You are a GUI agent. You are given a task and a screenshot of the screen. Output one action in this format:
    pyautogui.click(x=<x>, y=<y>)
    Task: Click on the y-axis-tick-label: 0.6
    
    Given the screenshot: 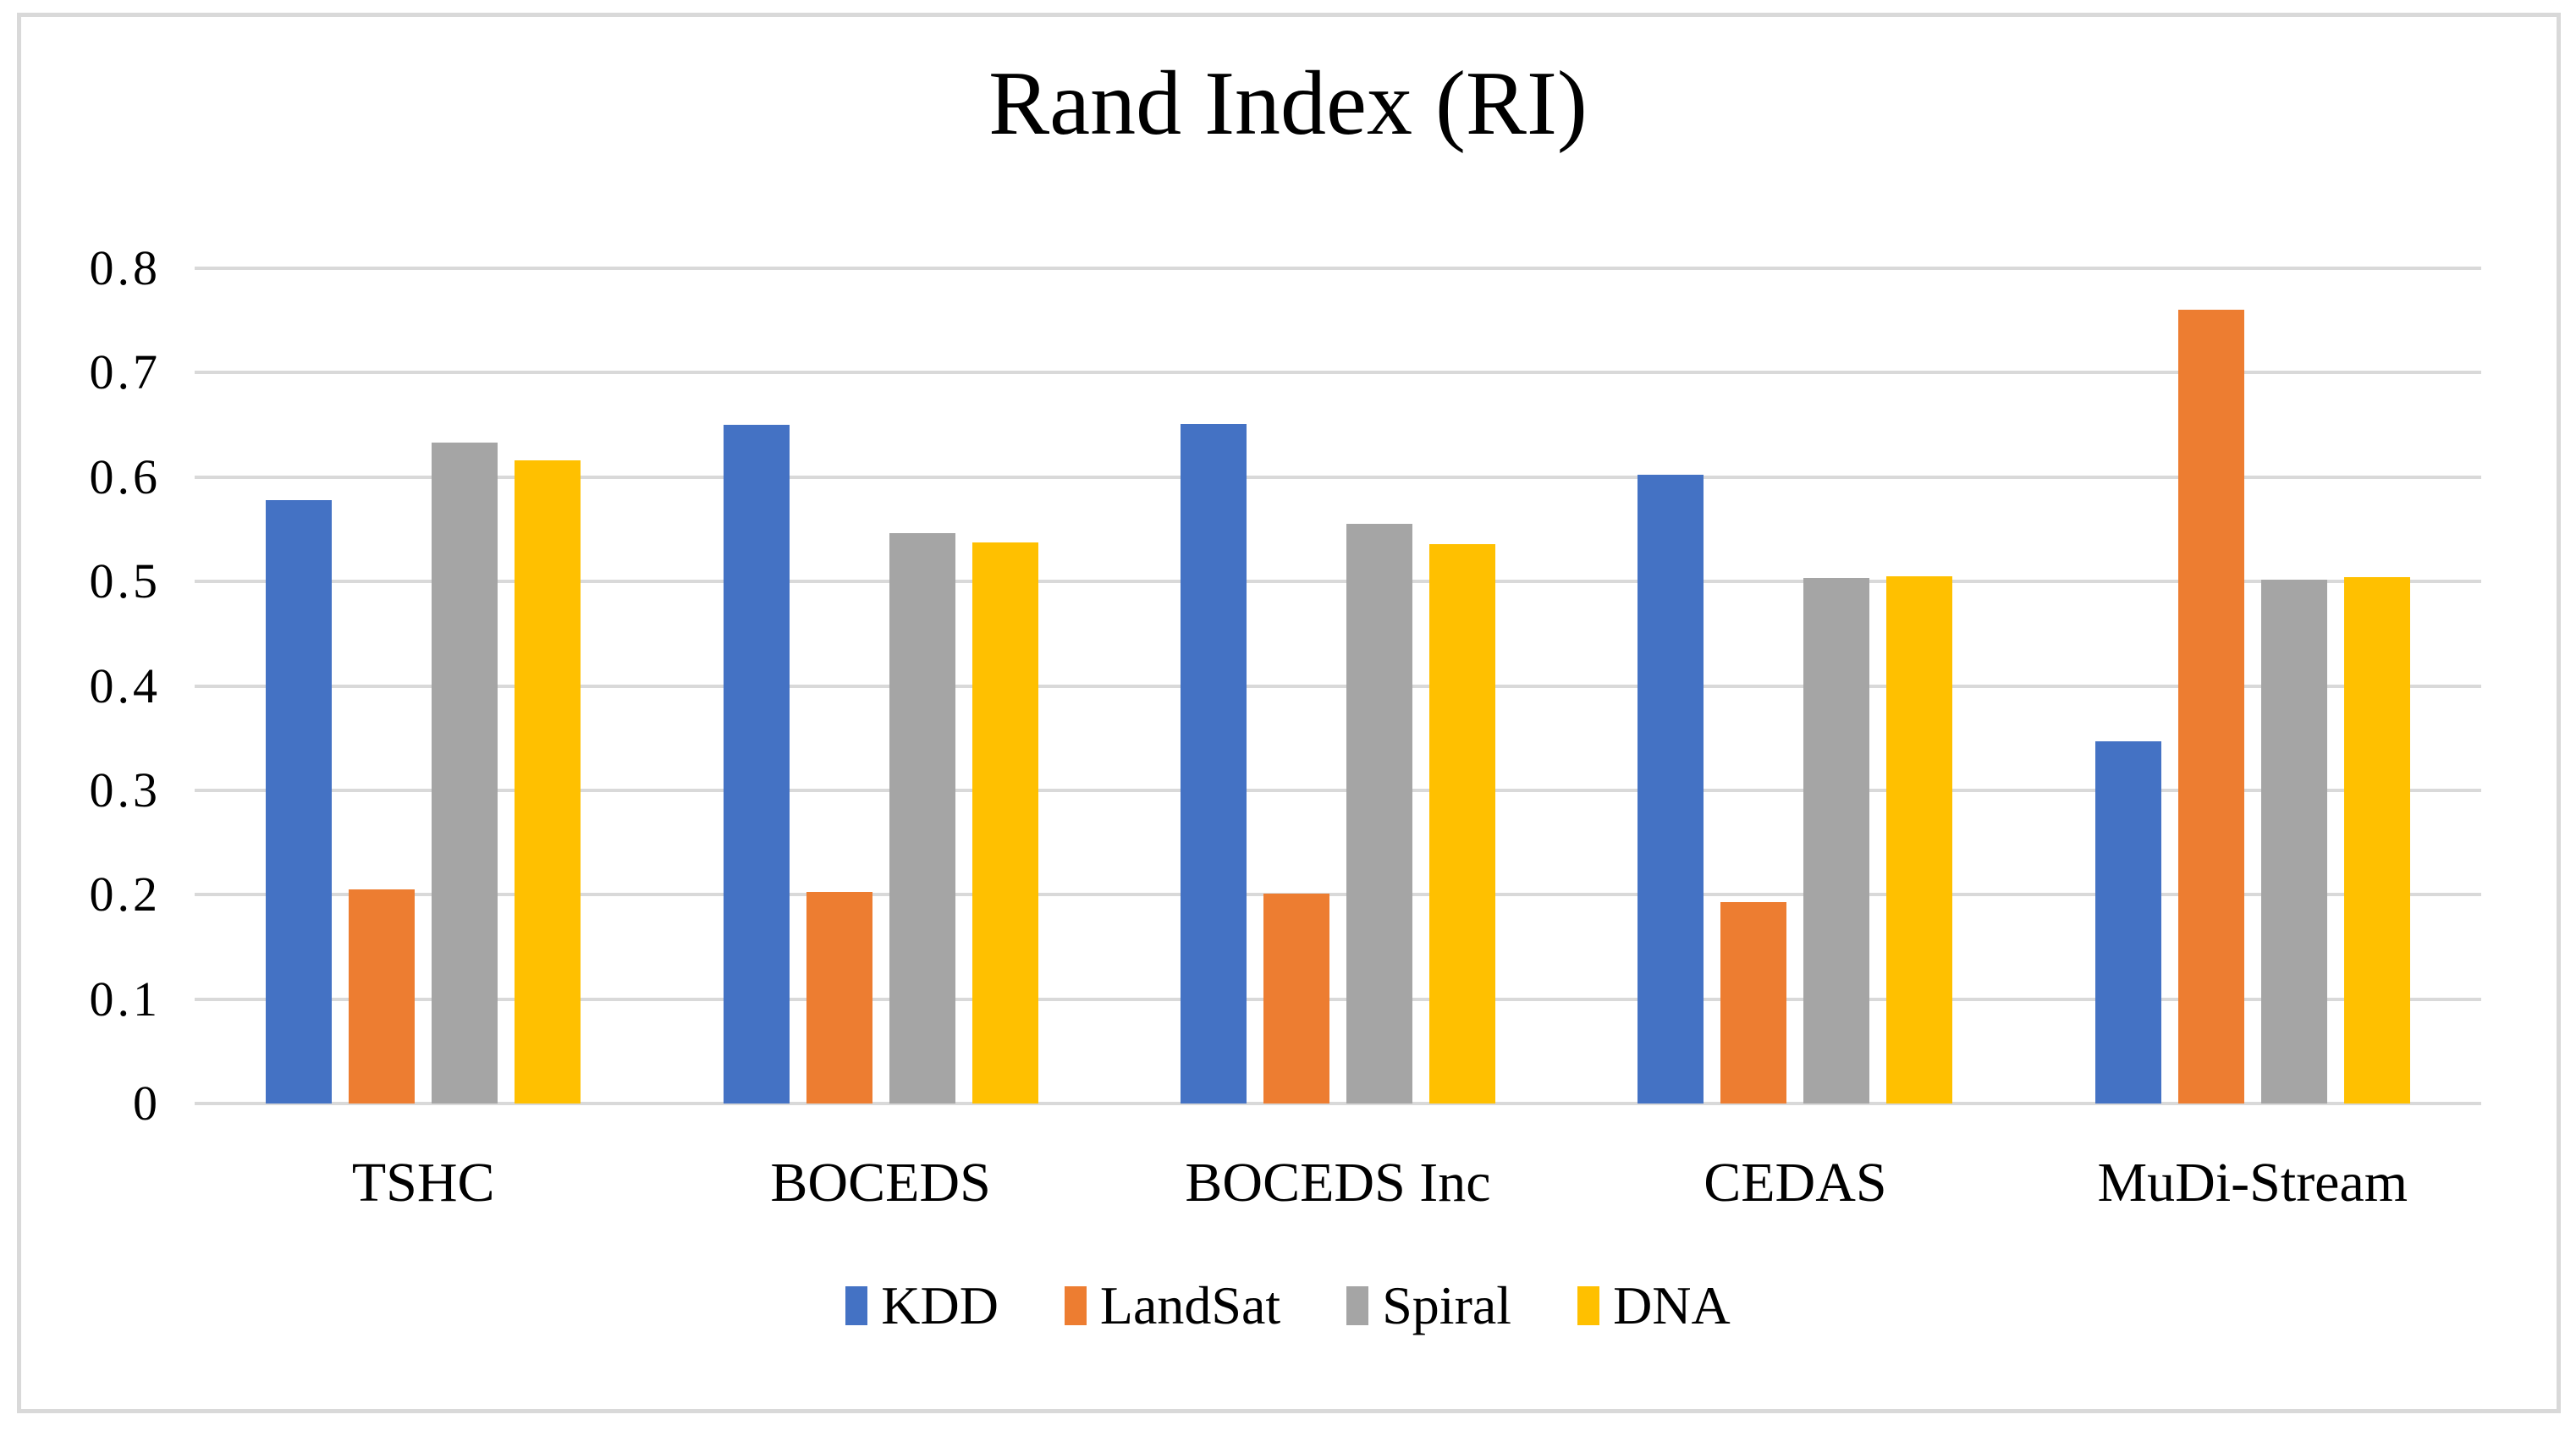 What is the action you would take?
    pyautogui.click(x=125, y=476)
    